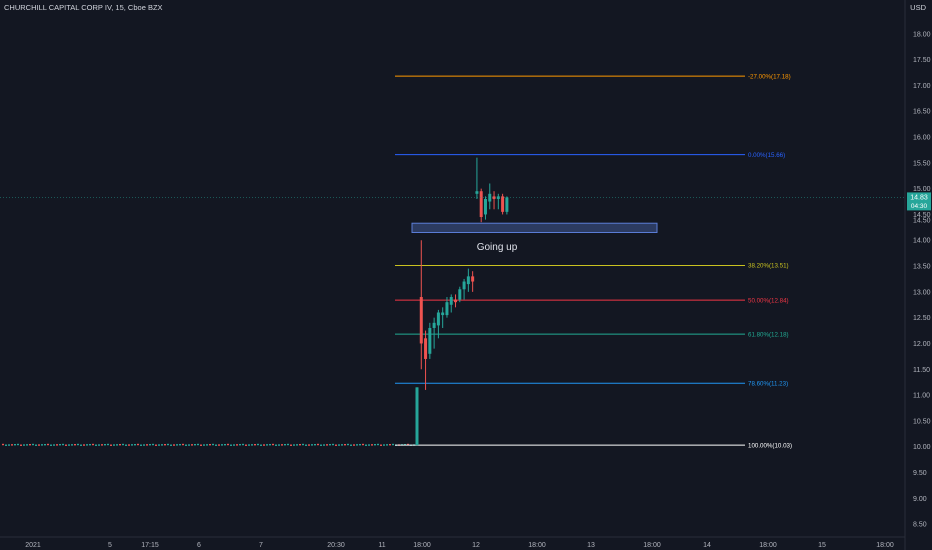 Image resolution: width=932 pixels, height=550 pixels. I want to click on x-tick-label: 20:30, so click(336, 545).